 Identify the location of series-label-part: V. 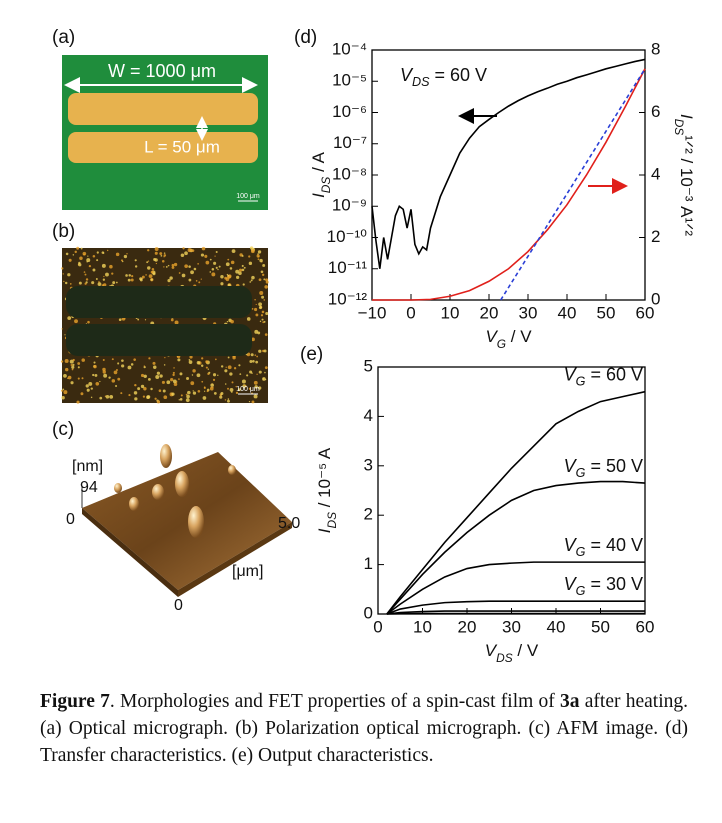
(571, 374).